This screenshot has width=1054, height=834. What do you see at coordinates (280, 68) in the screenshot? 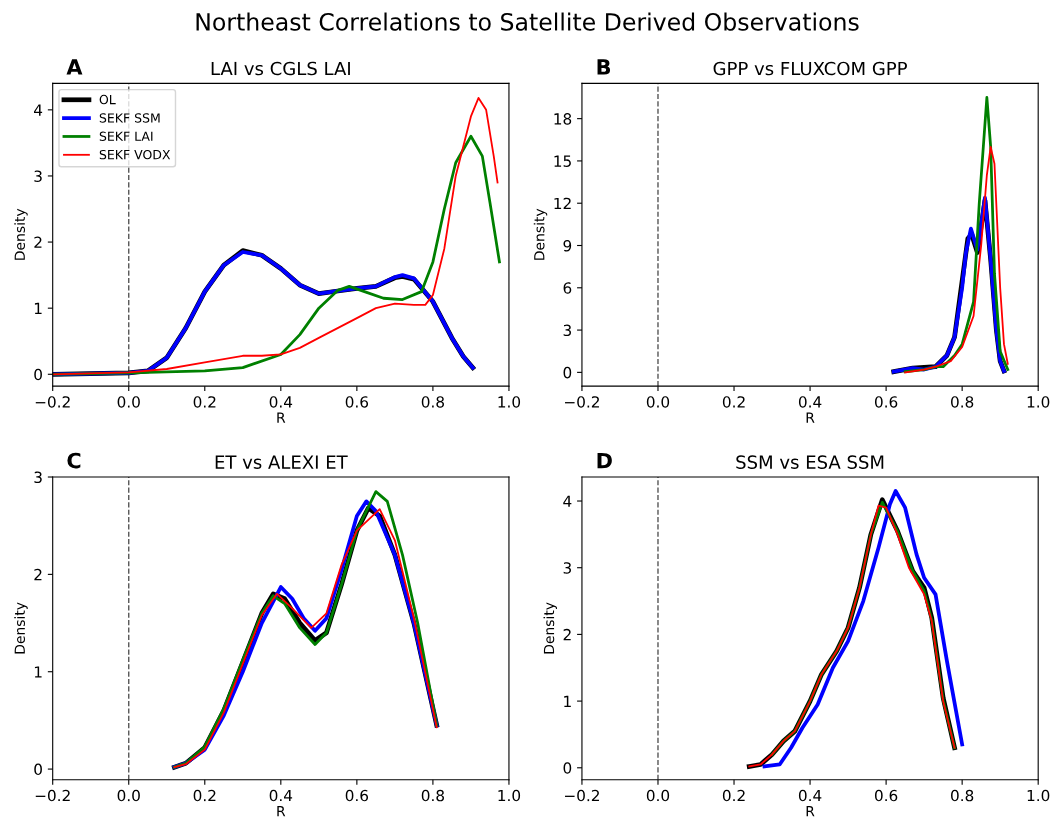
I see `chart-title: LAI vs CGLS LAI` at bounding box center [280, 68].